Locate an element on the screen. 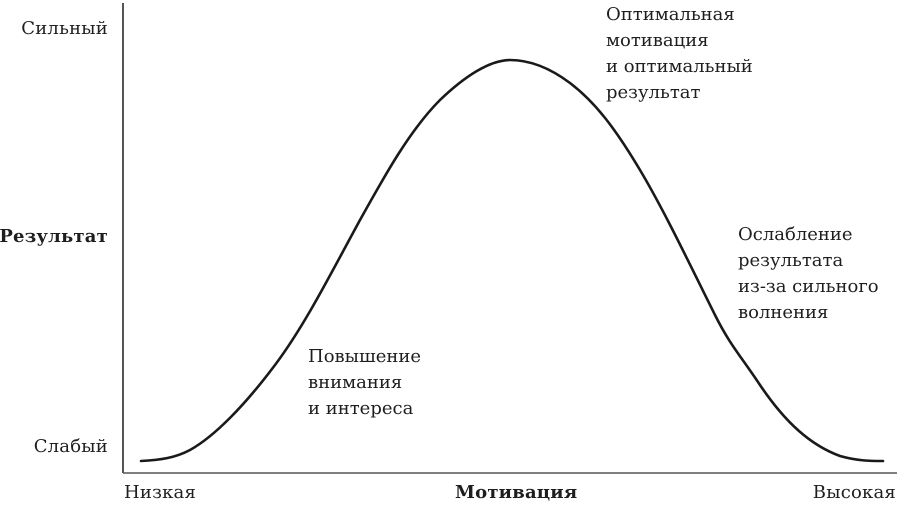 The width and height of the screenshot is (900, 514). annotation-rise: Повышение внимания и интереса is located at coordinates (364, 383).